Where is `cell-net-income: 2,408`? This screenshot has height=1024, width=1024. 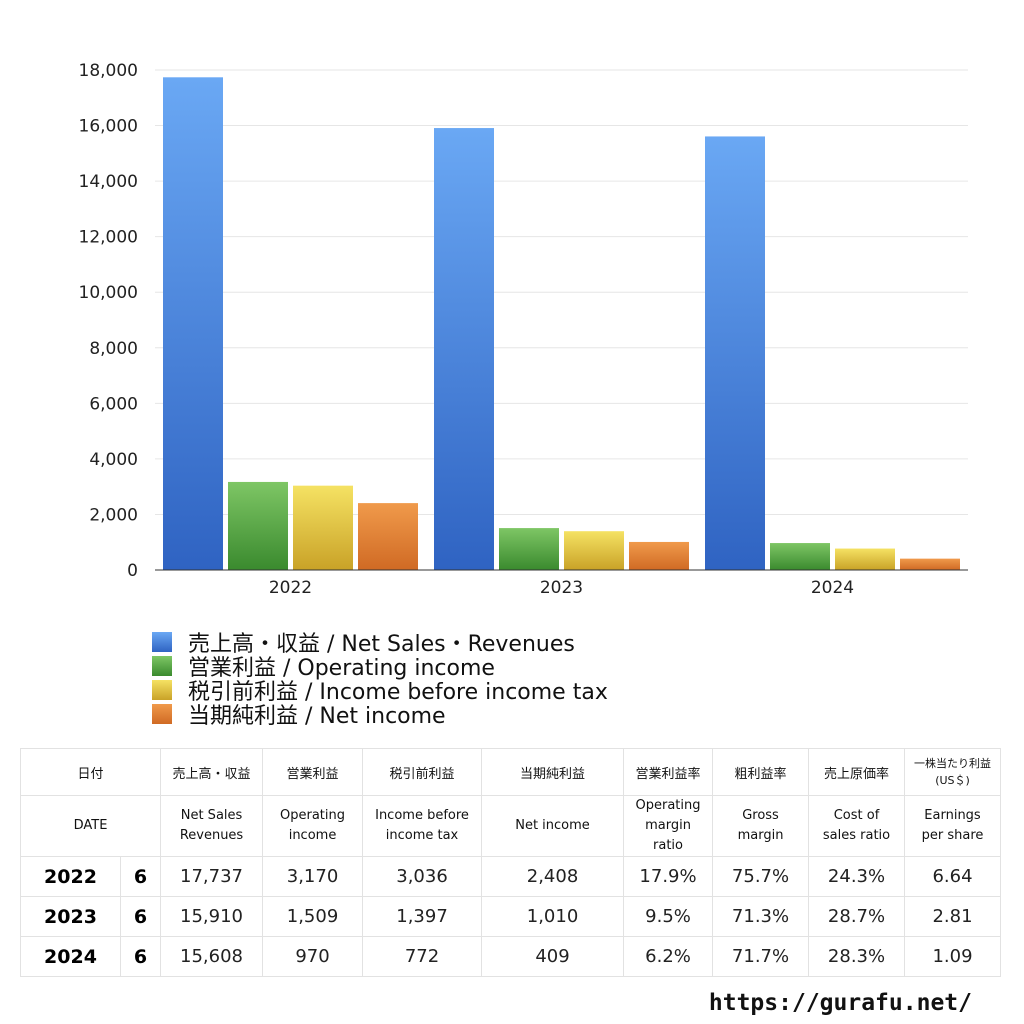 cell-net-income: 2,408 is located at coordinates (553, 876).